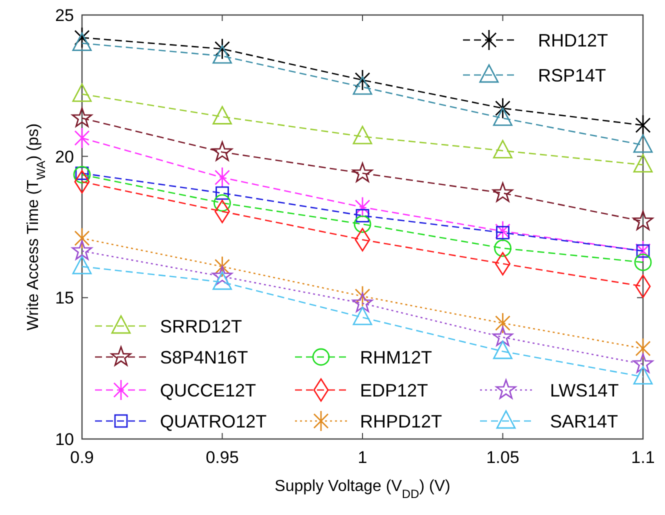 This screenshot has width=665, height=515. I want to click on legend-label: RSP14T, so click(572, 75).